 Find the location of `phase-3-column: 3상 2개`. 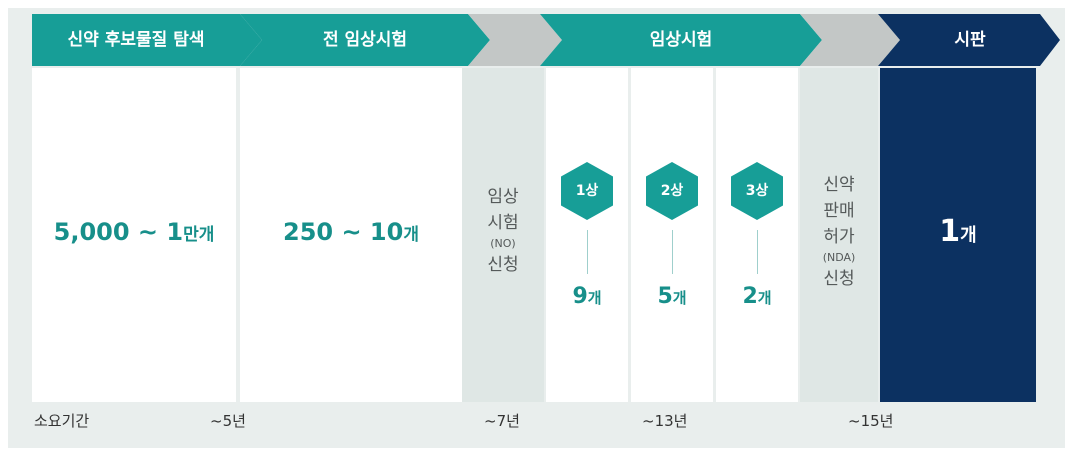

phase-3-column: 3상 2개 is located at coordinates (757, 235).